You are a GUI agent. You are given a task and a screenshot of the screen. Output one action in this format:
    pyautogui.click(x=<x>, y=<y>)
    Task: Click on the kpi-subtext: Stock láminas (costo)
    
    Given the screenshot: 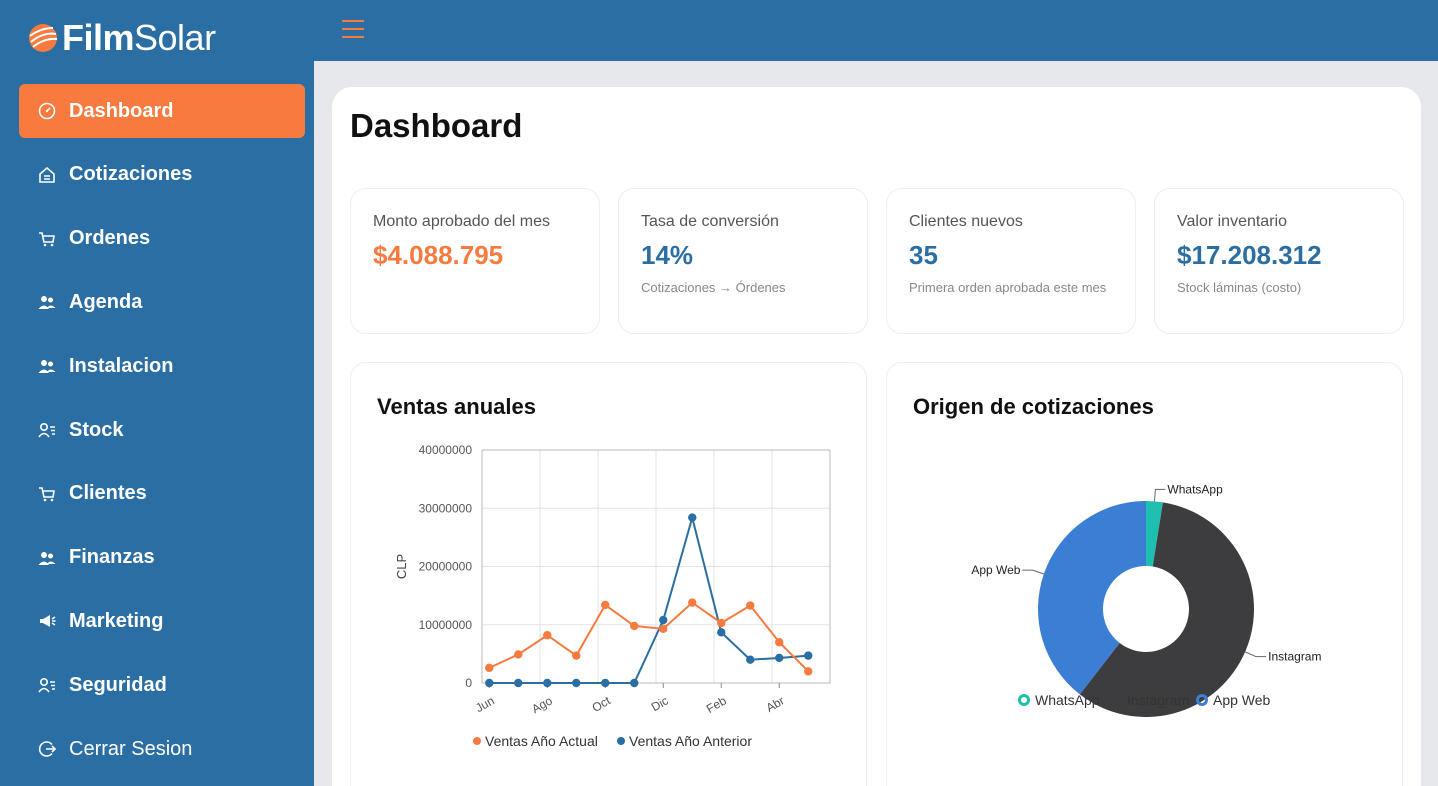 What is the action you would take?
    pyautogui.click(x=1239, y=287)
    